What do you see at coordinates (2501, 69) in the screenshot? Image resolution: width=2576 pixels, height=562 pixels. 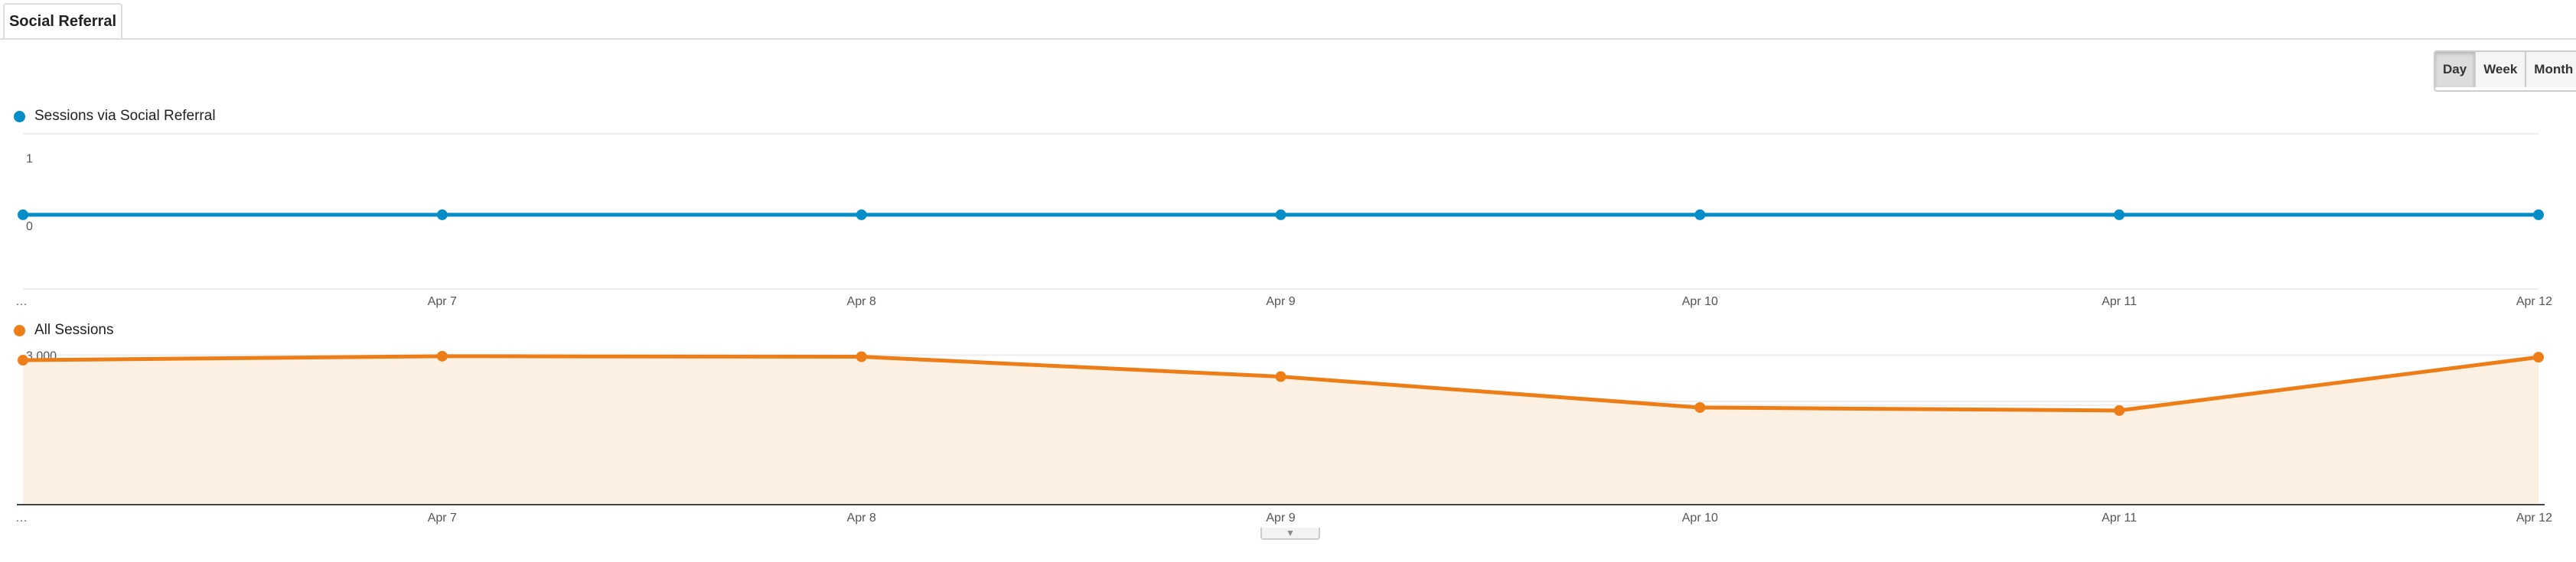 I see `week-button: Week` at bounding box center [2501, 69].